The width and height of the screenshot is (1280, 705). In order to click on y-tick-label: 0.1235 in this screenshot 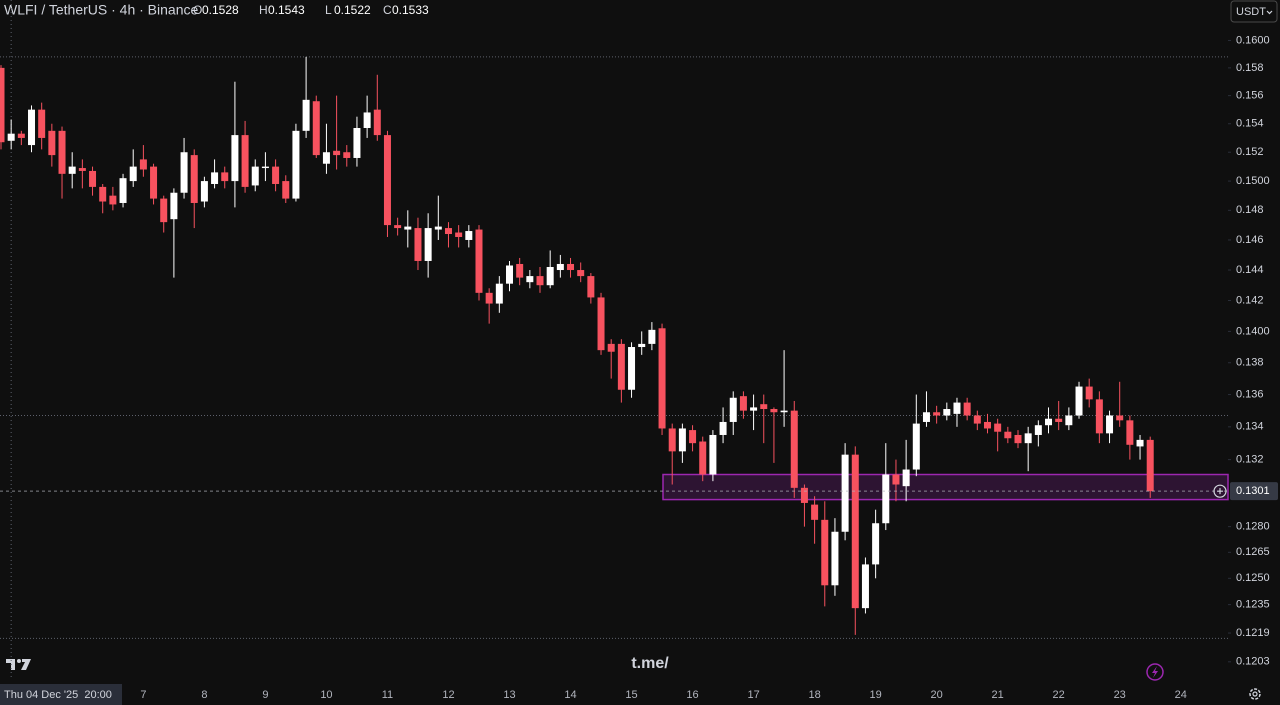, I will do `click(1253, 605)`.